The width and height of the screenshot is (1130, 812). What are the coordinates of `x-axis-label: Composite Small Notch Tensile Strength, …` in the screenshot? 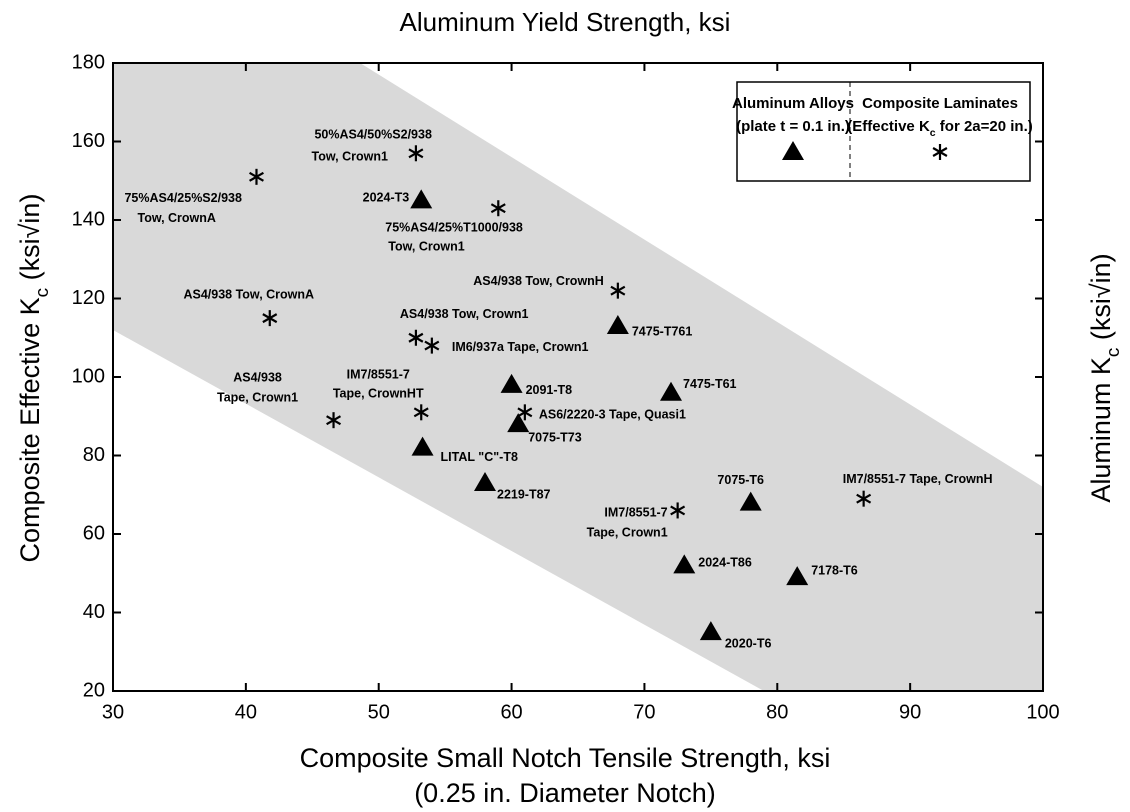 It's located at (565, 758).